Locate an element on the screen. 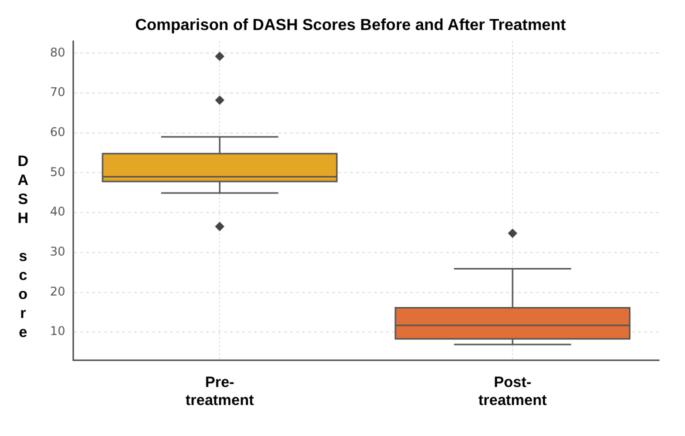 The height and width of the screenshot is (436, 685). chart-title: Comparison of DASH Scores Before and After Treatment is located at coordinates (350, 25).